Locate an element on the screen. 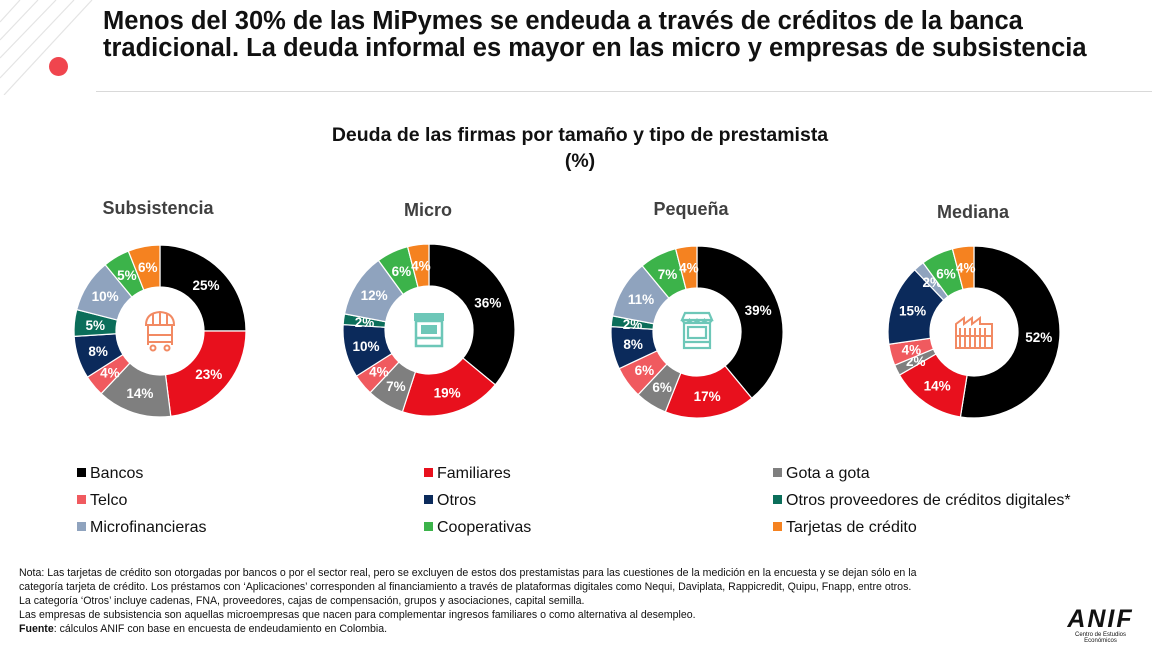 This screenshot has width=1156, height=648. logo-subtitle: Centro de Estudios Económicos is located at coordinates (1100, 638).